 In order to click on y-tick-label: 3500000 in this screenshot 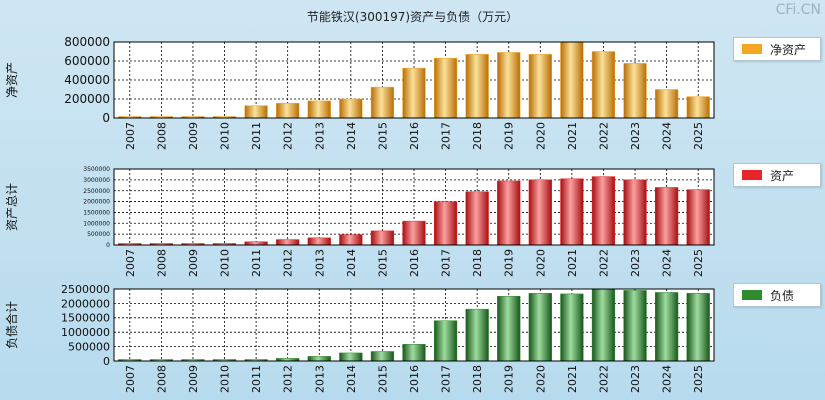, I will do `click(96, 169)`.